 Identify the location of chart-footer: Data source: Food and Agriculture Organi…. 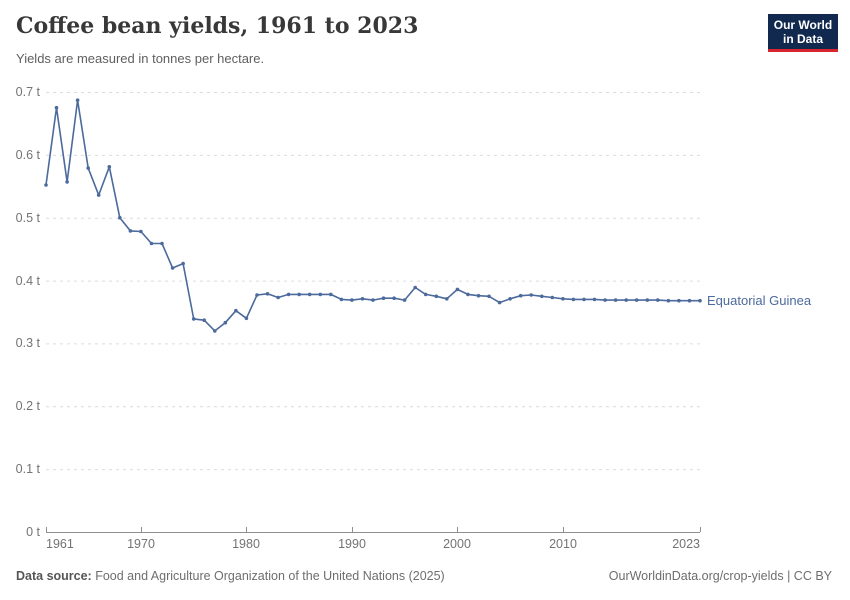
(424, 576).